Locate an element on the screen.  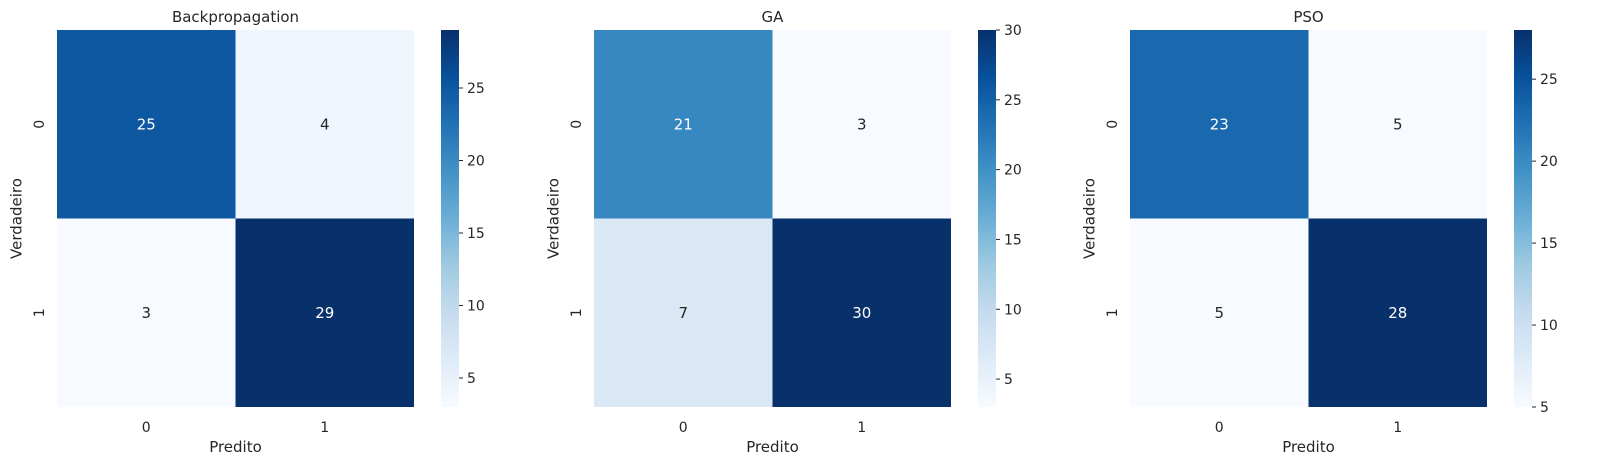
cell-value-label: 23 is located at coordinates (1219, 124).